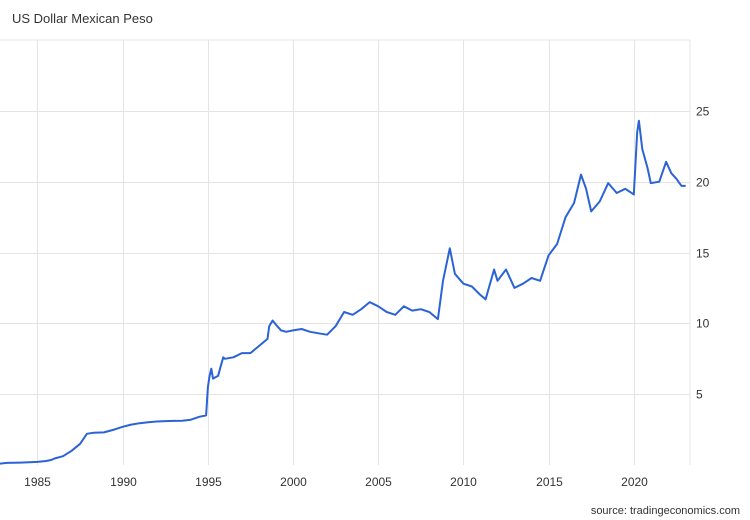 The image size is (750, 520). I want to click on x-tick-label-1985: 1985, so click(37, 482).